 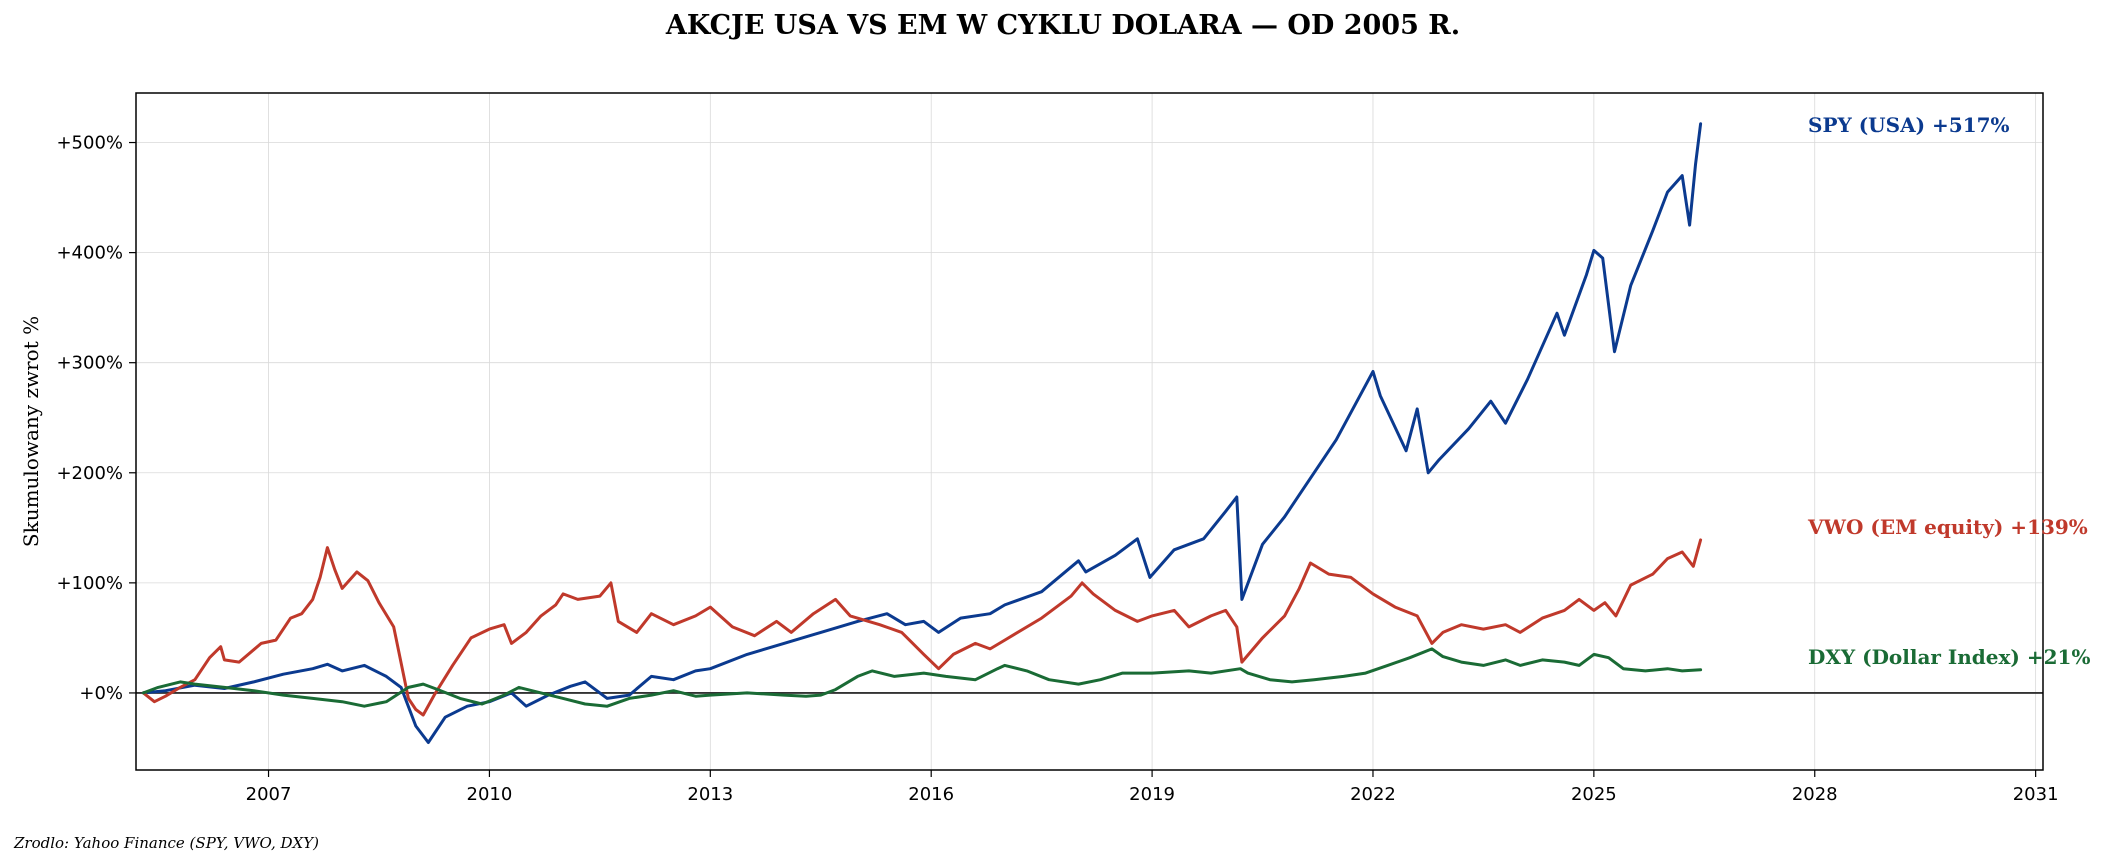 What do you see at coordinates (1152, 794) in the screenshot?
I see `x-tick-label: 2019` at bounding box center [1152, 794].